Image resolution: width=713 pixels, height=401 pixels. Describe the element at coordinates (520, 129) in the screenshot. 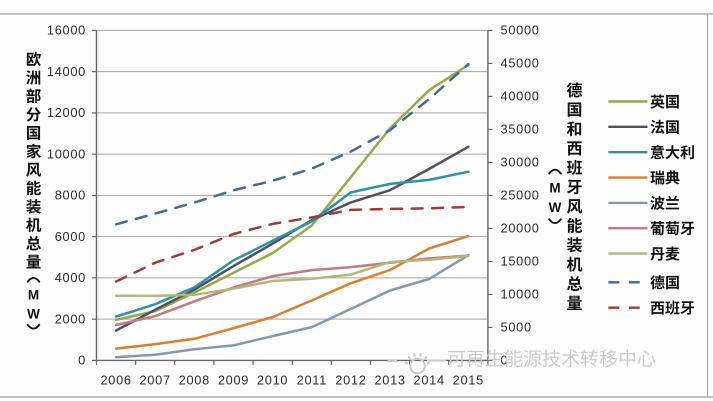

I see `svg-text: 35000` at that location.